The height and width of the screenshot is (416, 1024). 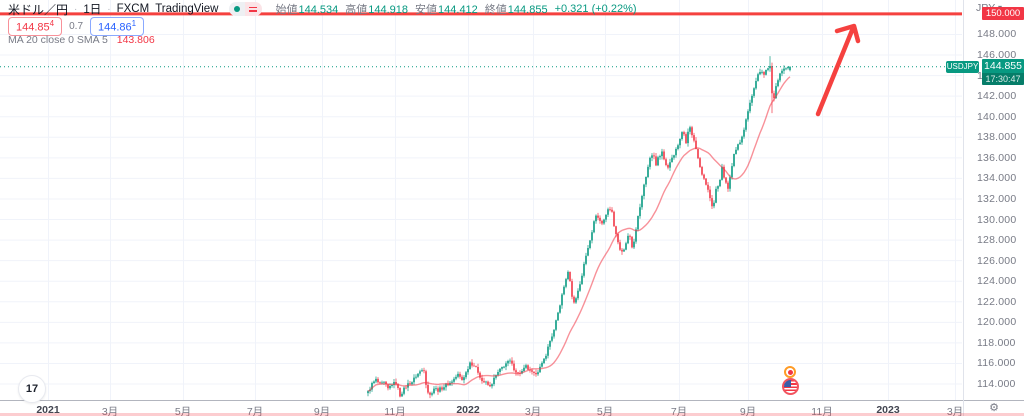 What do you see at coordinates (997, 157) in the screenshot?
I see `price-tick-label: 136.000` at bounding box center [997, 157].